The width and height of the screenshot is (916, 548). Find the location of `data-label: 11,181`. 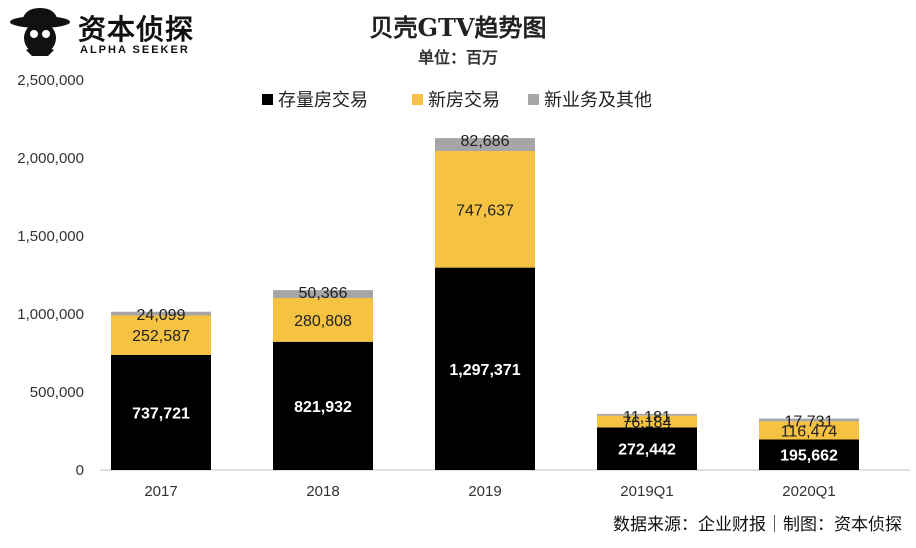

data-label: 11,181 is located at coordinates (647, 417).